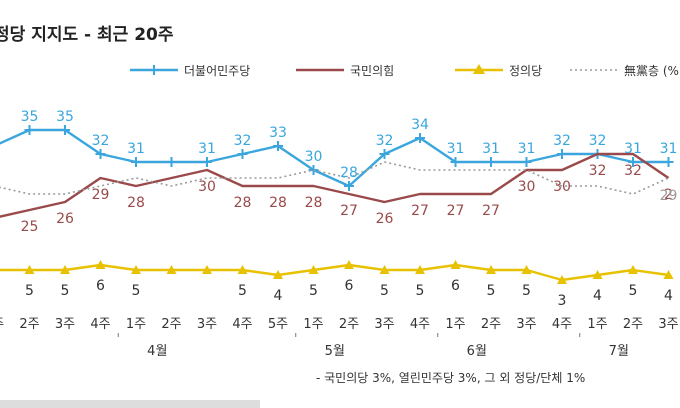 The width and height of the screenshot is (680, 408). I want to click on data-label: 26, so click(65, 219).